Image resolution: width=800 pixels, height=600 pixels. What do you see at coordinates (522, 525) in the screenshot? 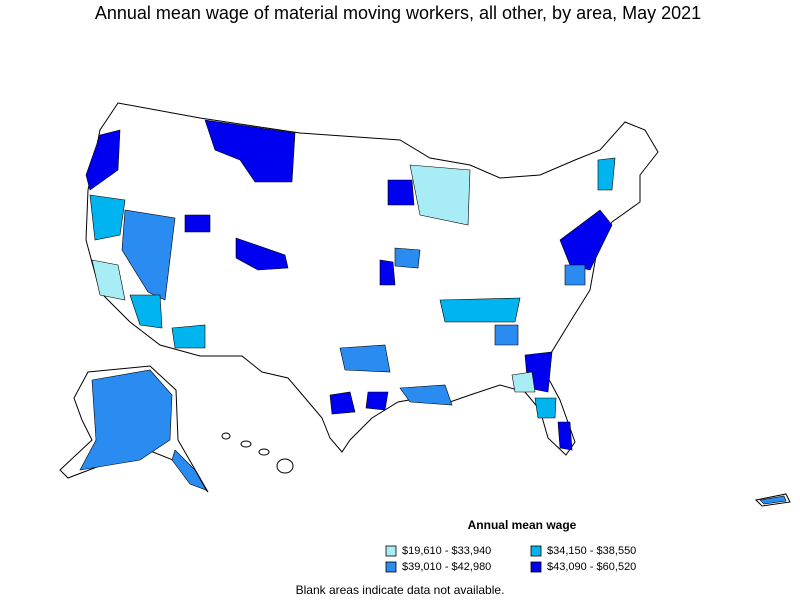
I see `legend-title: Annual mean wage` at bounding box center [522, 525].